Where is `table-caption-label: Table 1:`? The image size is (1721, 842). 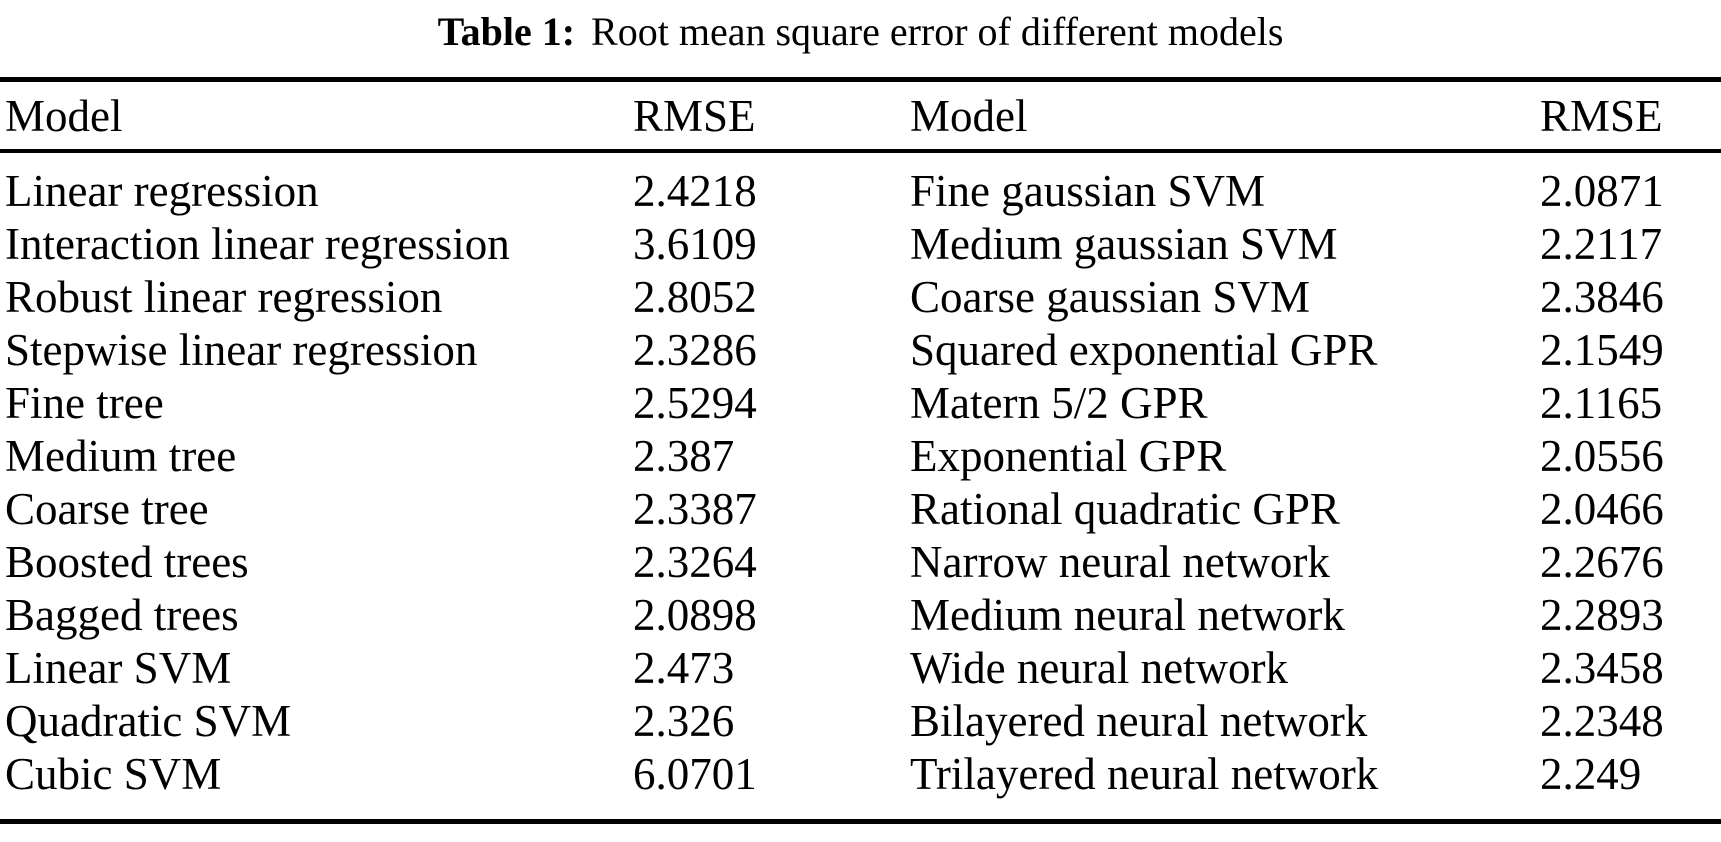
table-caption-label: Table 1: is located at coordinates (506, 31).